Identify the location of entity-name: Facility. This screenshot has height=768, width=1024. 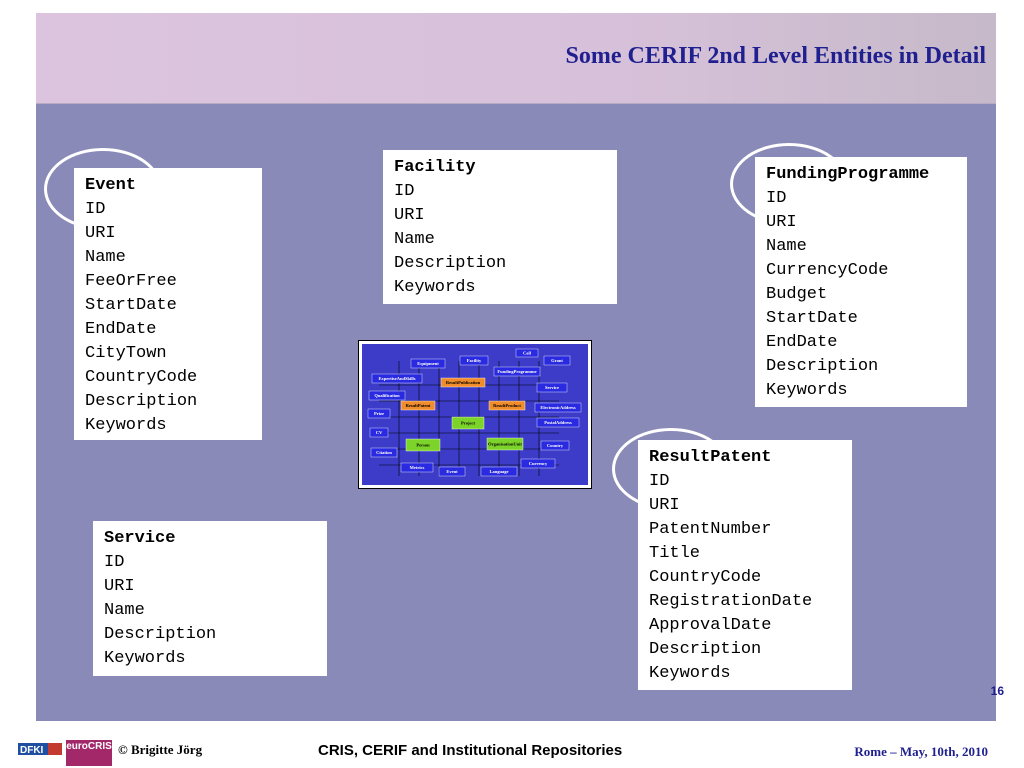
(435, 167).